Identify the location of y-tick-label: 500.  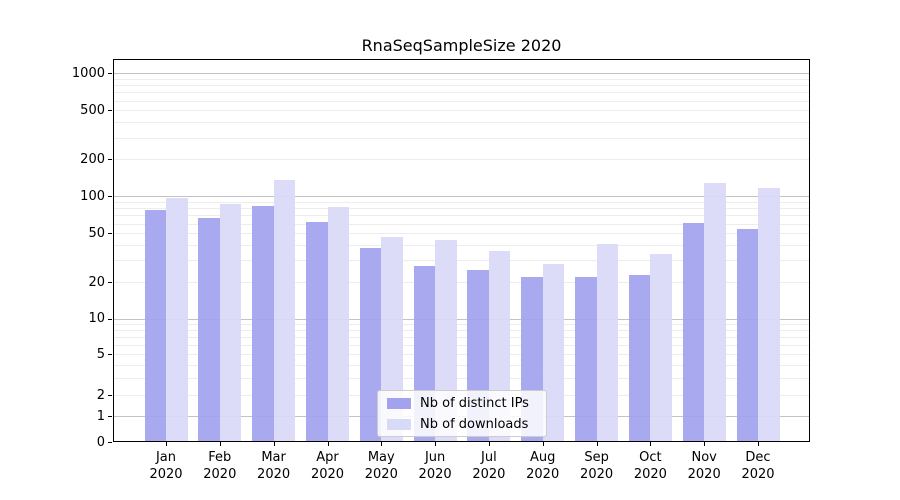
(92, 110).